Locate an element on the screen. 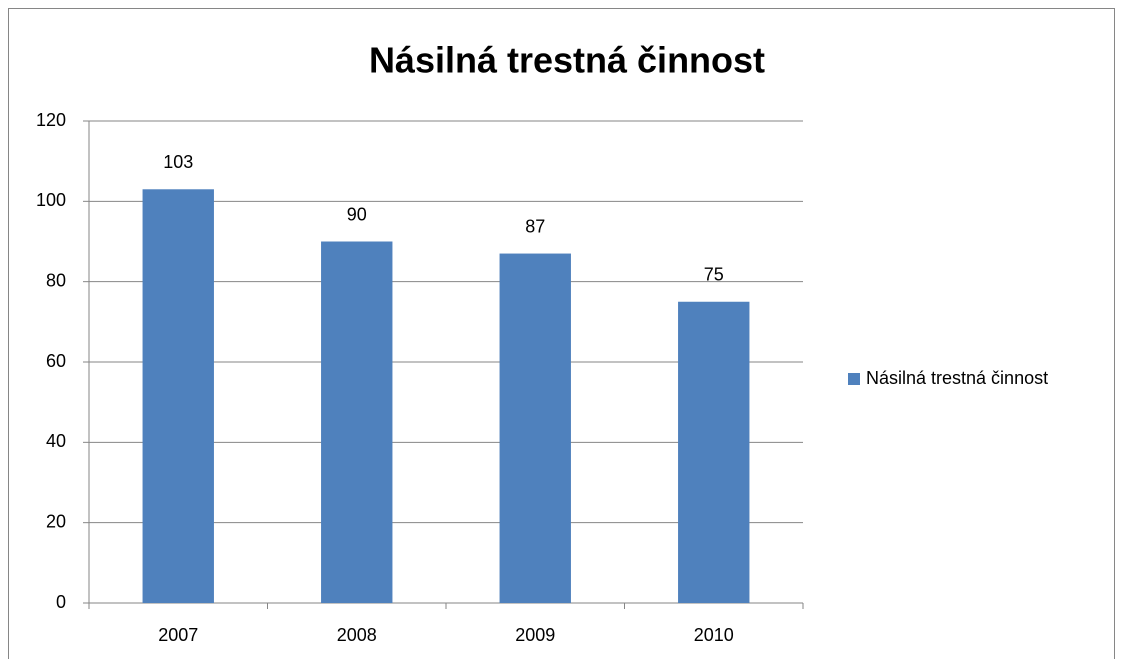 The height and width of the screenshot is (659, 1122). y-tick-label: 120 is located at coordinates (51, 120).